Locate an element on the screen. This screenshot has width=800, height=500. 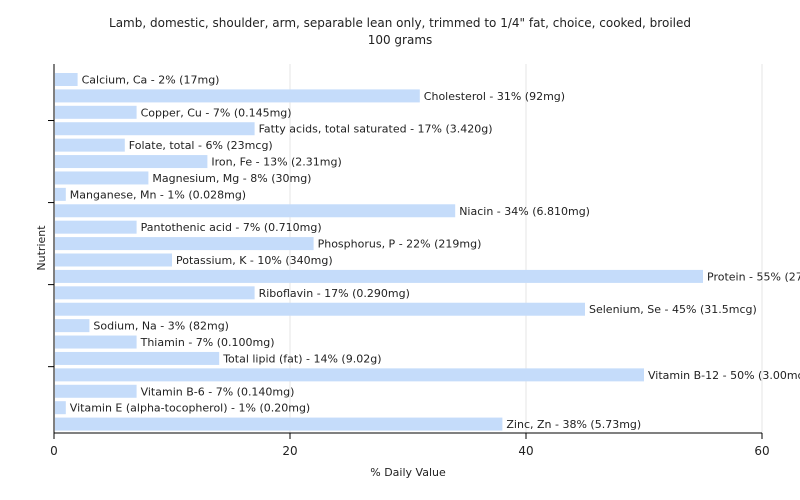
bar-label: Cholesterol - 31% (92mg) is located at coordinates (494, 96).